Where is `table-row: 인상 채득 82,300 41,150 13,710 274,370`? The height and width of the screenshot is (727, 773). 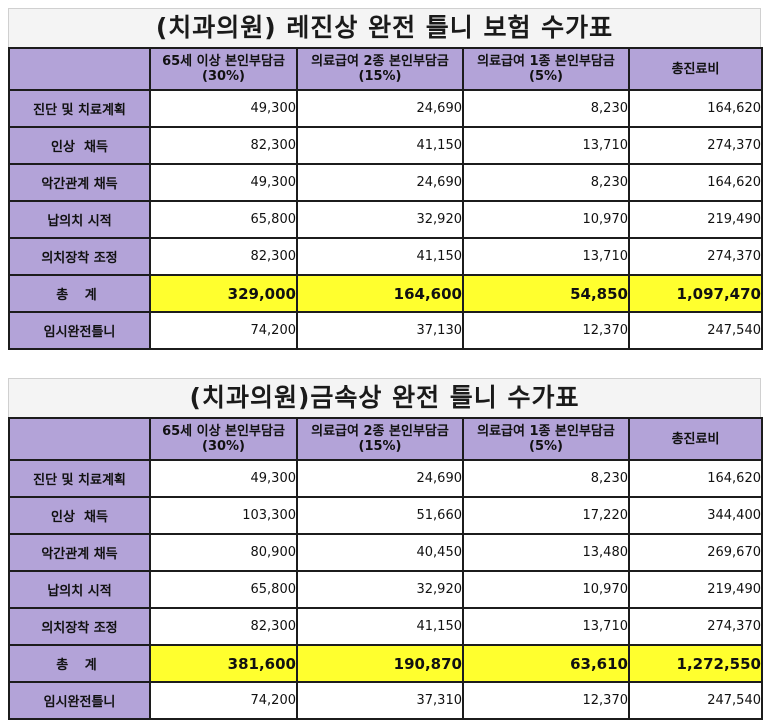
table-row: 인상 채득 82,300 41,150 13,710 274,370 is located at coordinates (385, 145).